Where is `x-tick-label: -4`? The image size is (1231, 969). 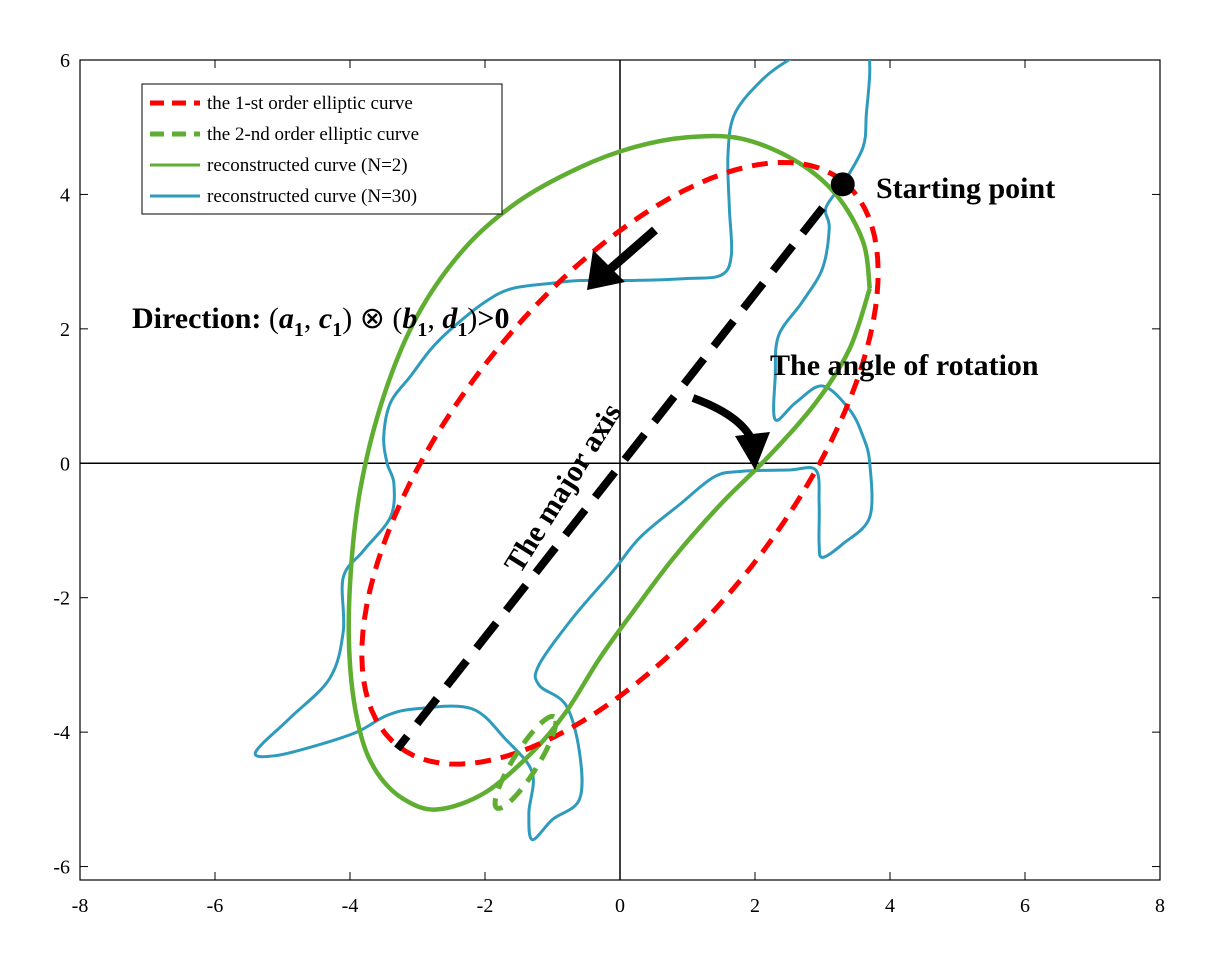 x-tick-label: -4 is located at coordinates (350, 906).